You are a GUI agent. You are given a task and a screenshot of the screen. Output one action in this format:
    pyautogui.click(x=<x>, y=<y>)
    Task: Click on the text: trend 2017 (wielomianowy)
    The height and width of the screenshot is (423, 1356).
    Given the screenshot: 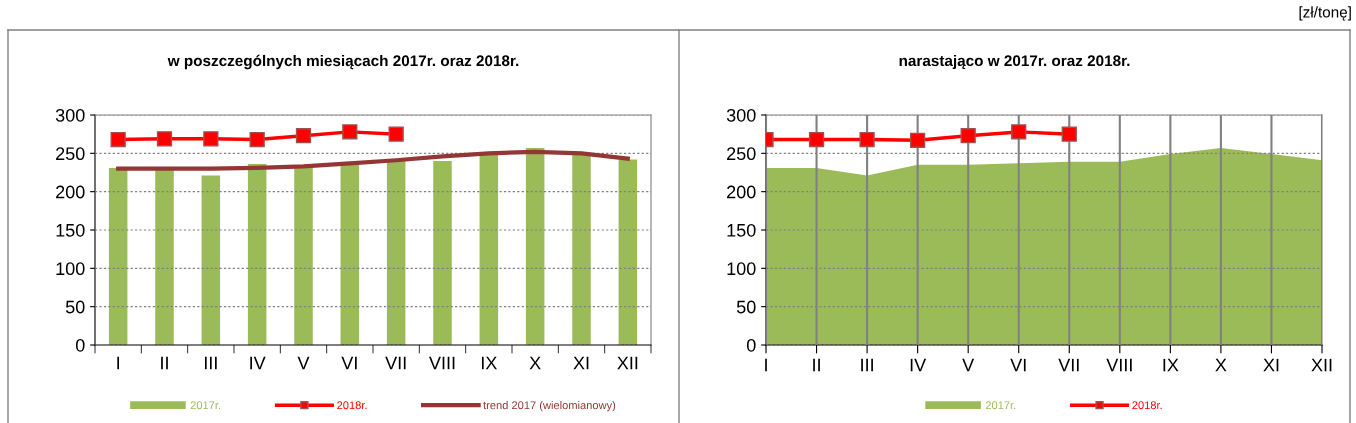 What is the action you would take?
    pyautogui.click(x=549, y=406)
    